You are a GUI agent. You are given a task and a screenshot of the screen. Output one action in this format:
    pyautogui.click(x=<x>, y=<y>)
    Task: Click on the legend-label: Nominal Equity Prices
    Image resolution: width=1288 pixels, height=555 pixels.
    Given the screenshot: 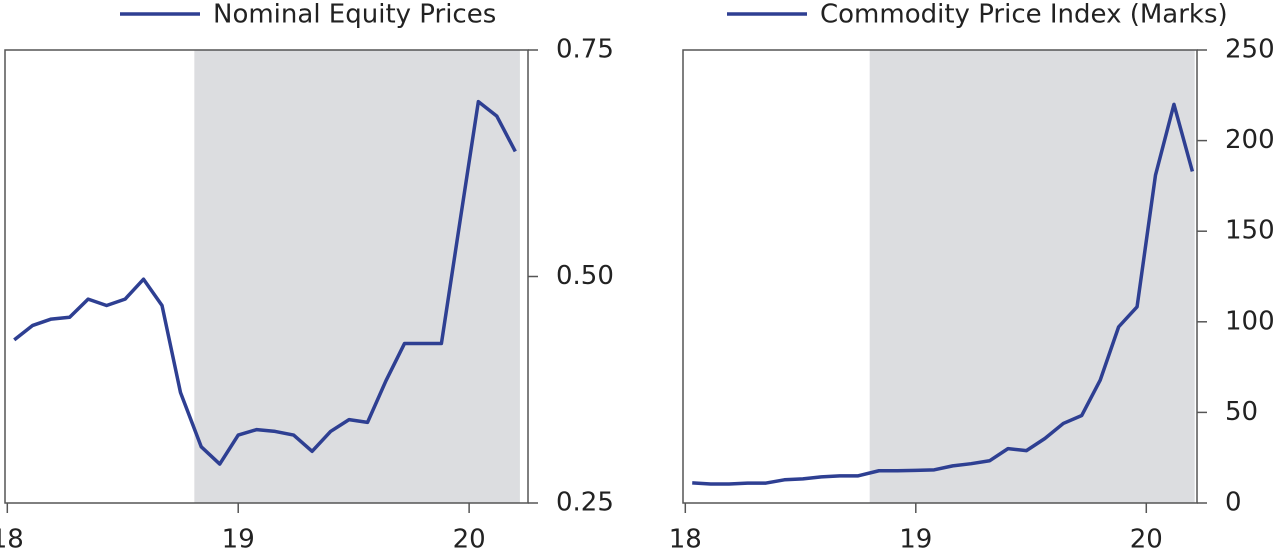 What is the action you would take?
    pyautogui.click(x=354, y=15)
    